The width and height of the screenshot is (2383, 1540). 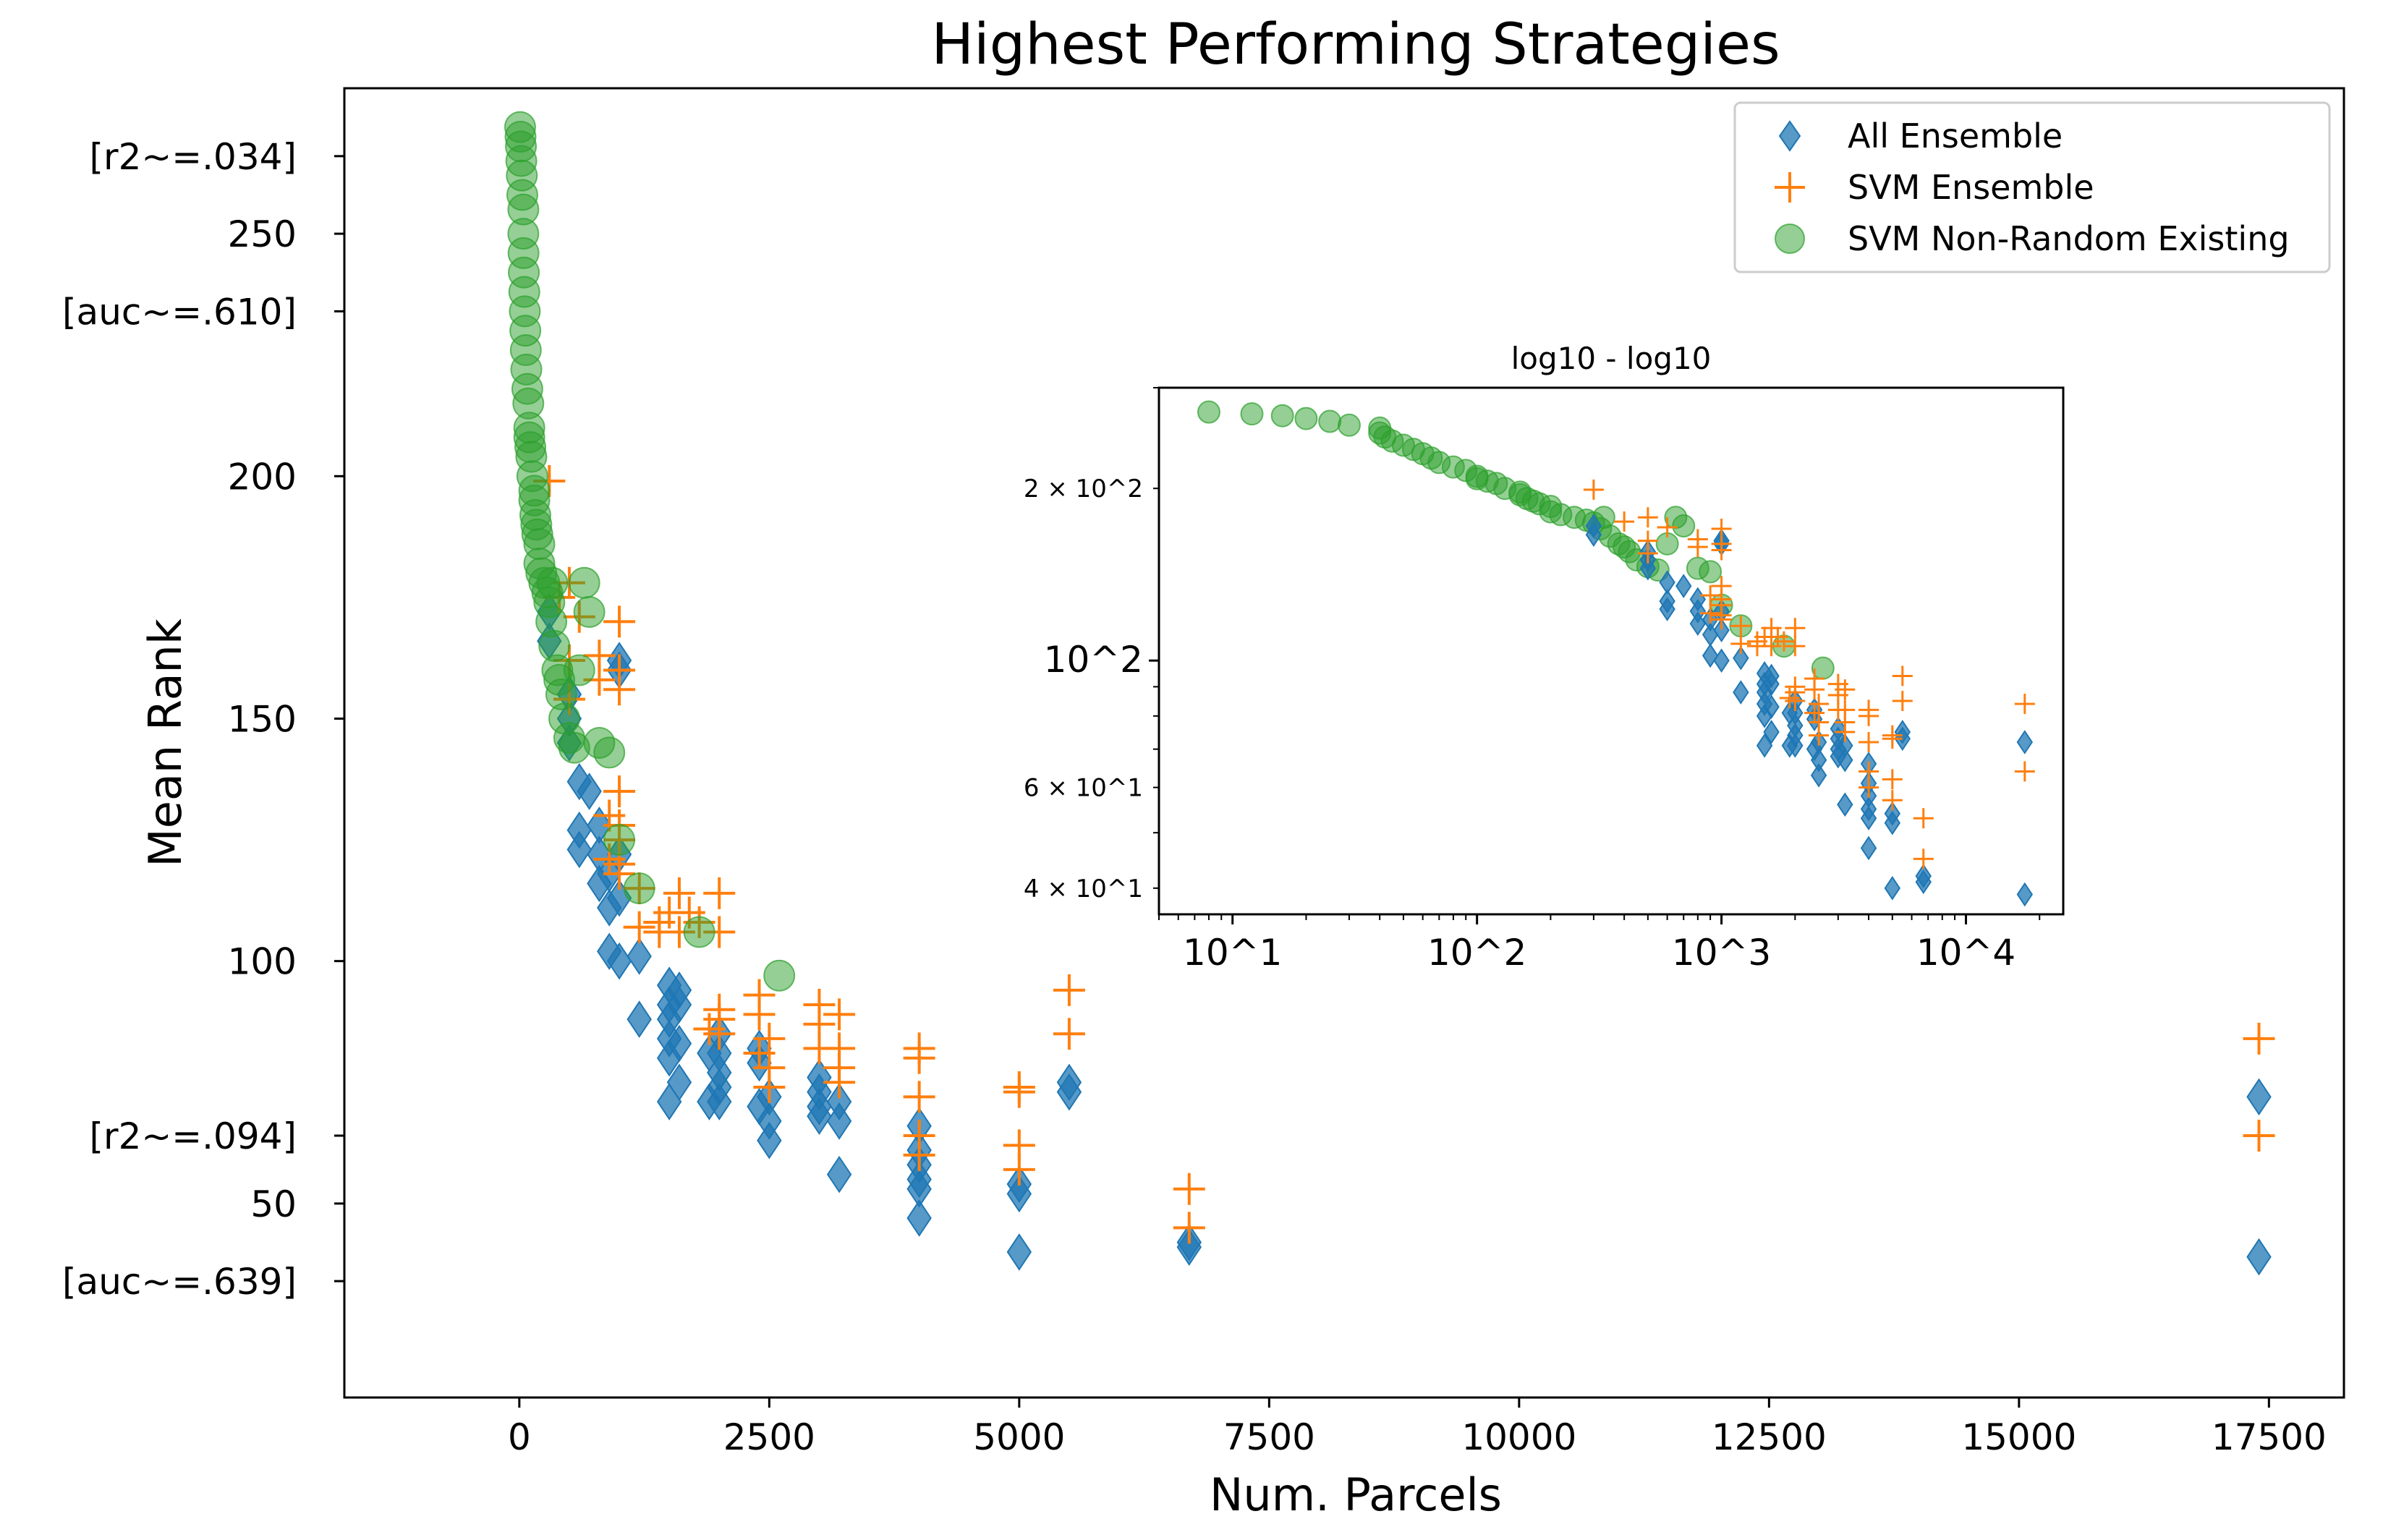 I want to click on legend-label-all-ensemble: All Ensemble, so click(x=1955, y=136).